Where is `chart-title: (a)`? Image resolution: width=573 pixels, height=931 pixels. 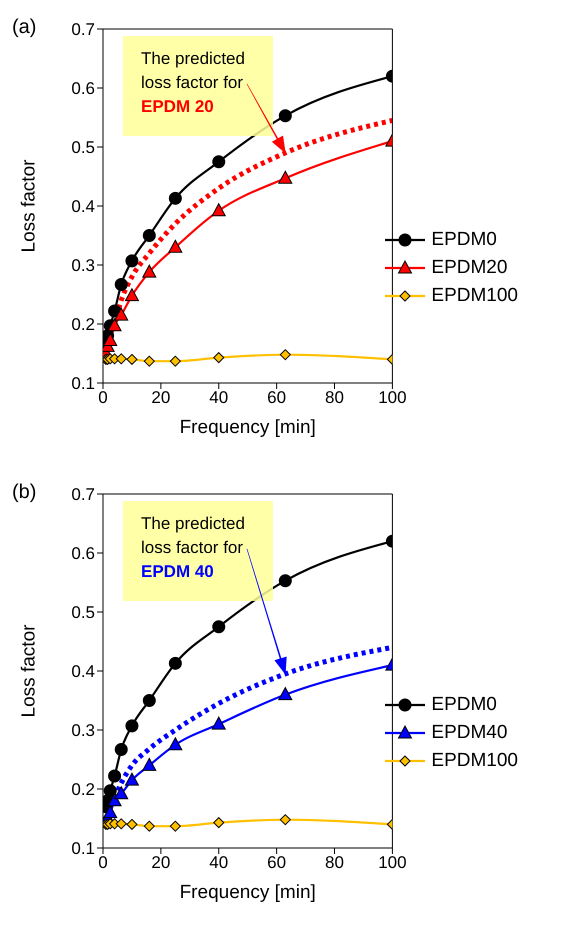
chart-title: (a) is located at coordinates (24, 27).